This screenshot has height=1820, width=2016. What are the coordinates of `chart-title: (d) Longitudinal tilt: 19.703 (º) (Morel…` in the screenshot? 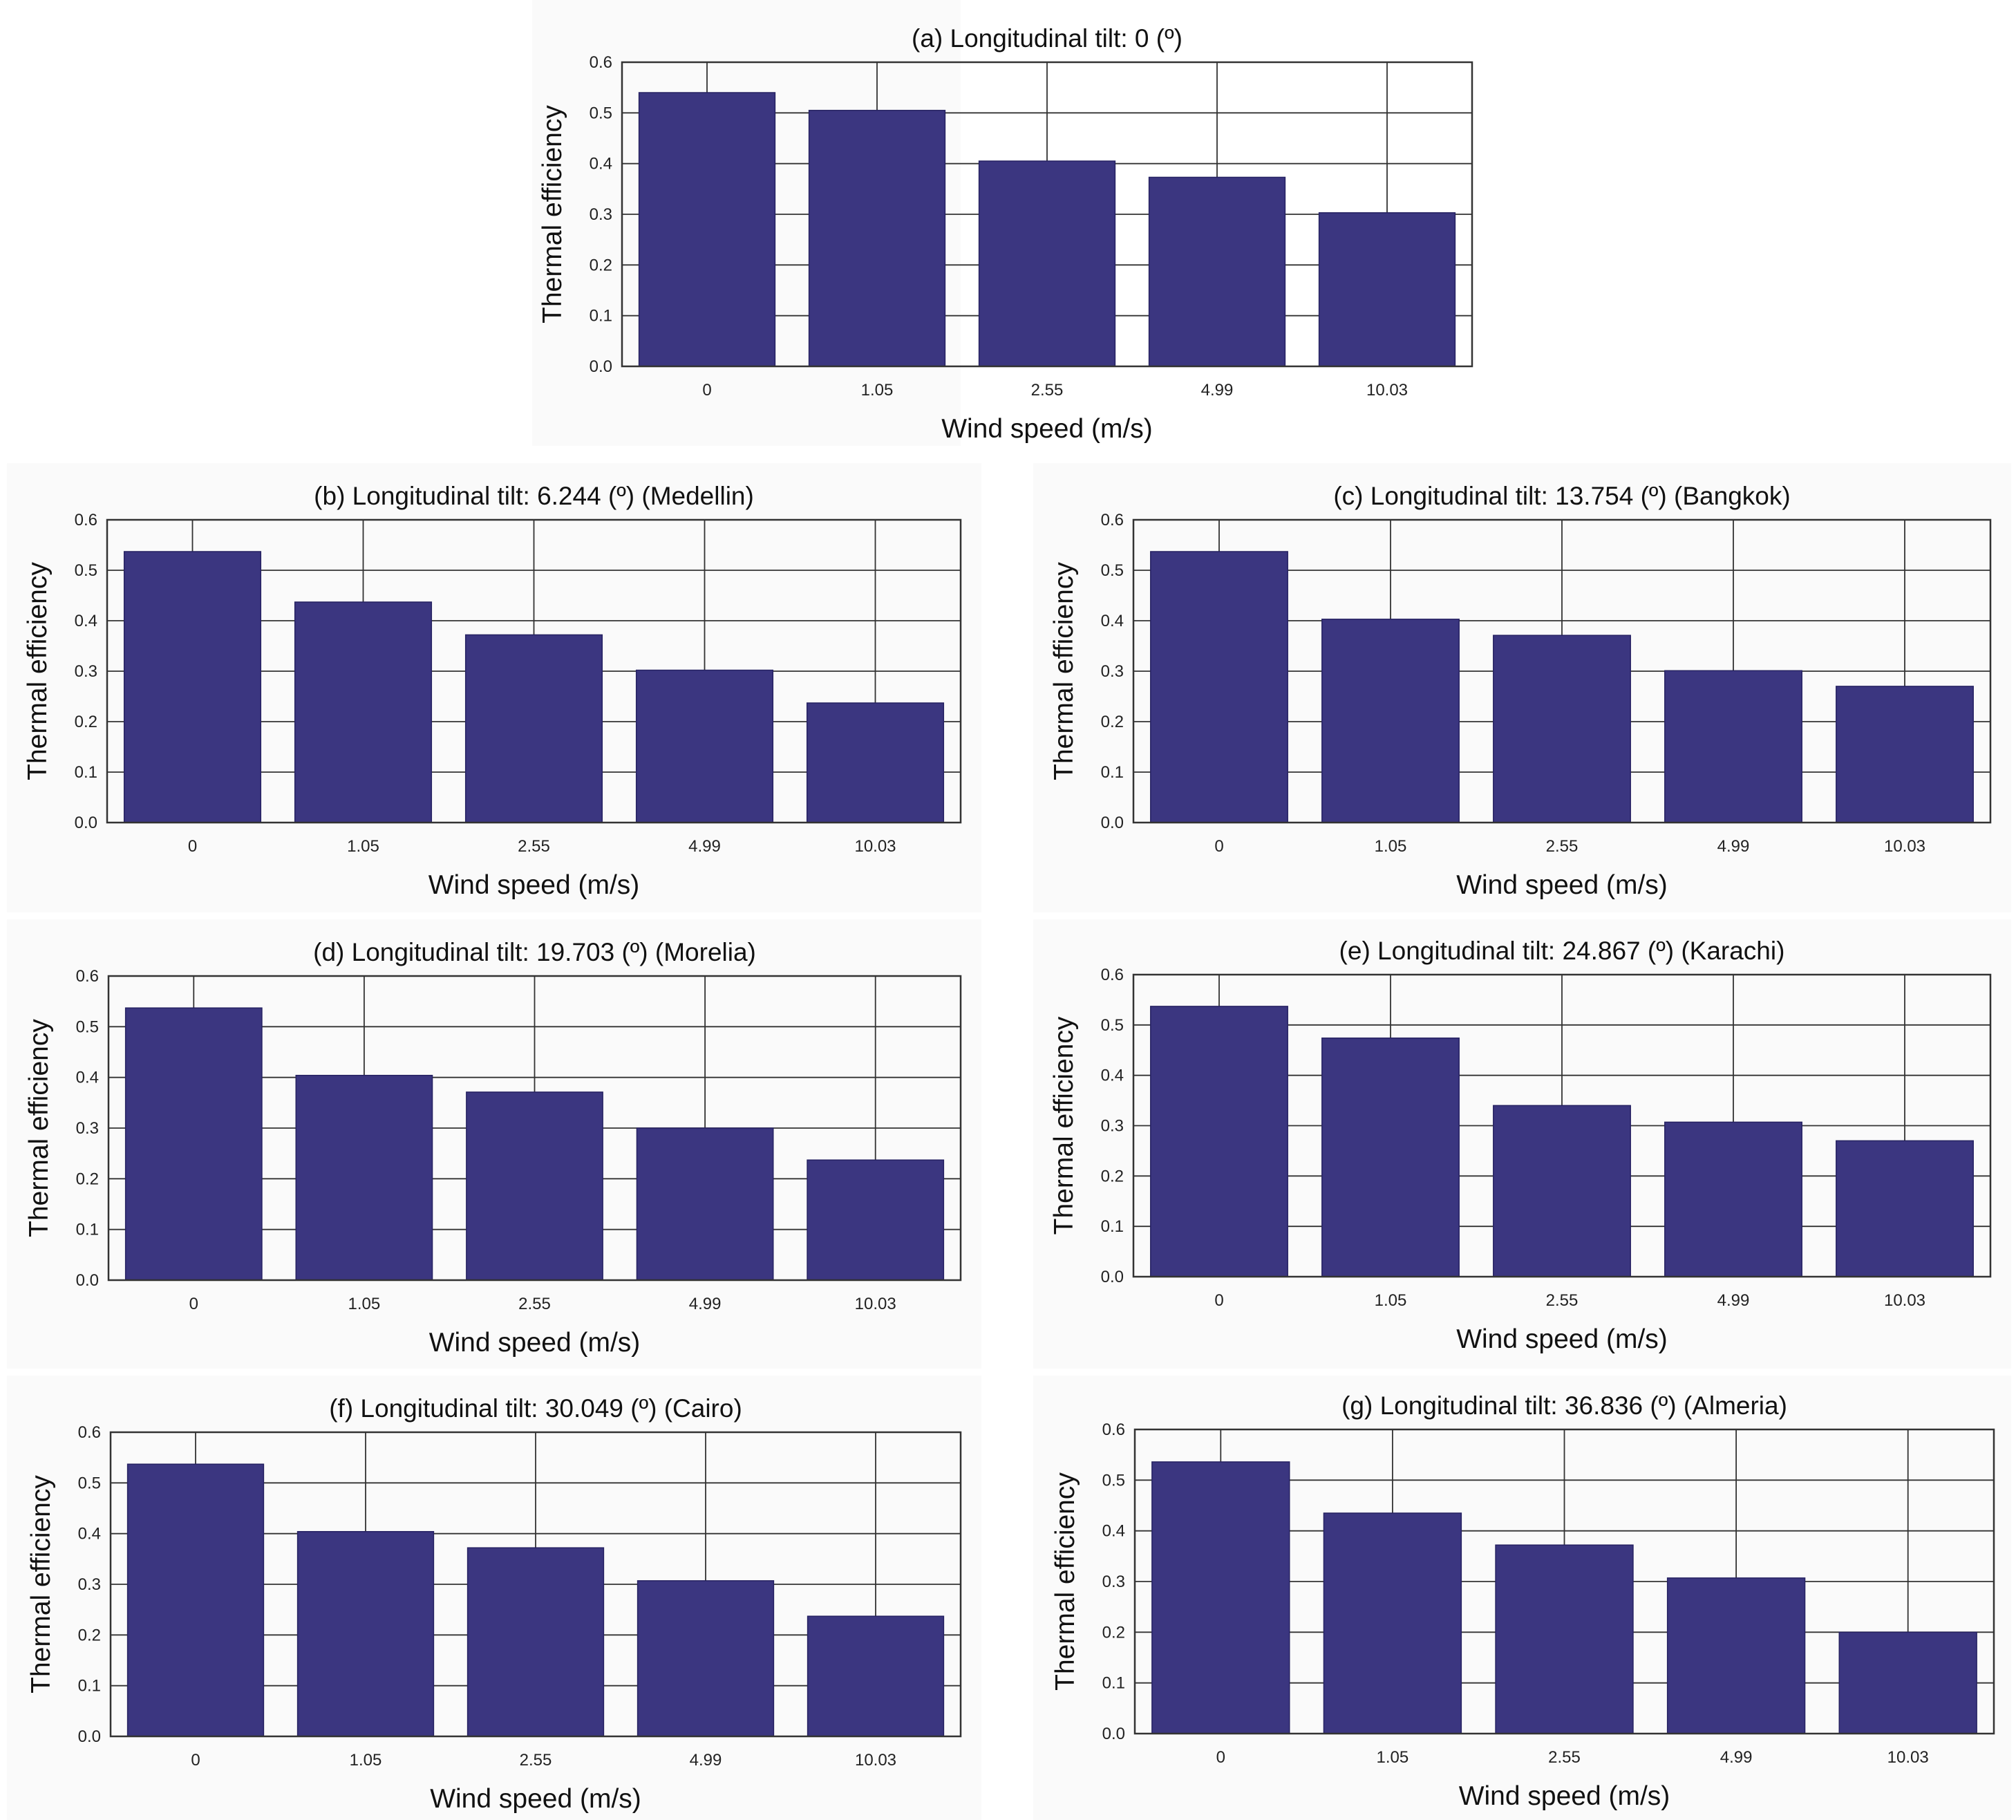 It's located at (535, 952).